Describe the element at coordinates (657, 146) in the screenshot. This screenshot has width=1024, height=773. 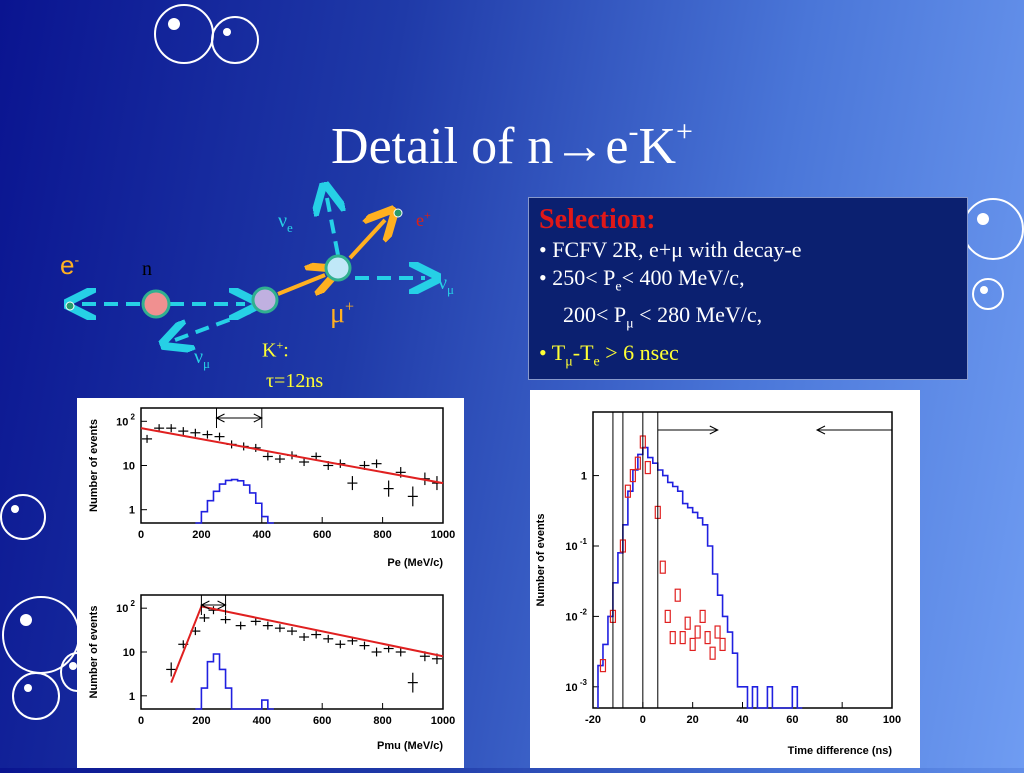
I see `title-kaon: K` at that location.